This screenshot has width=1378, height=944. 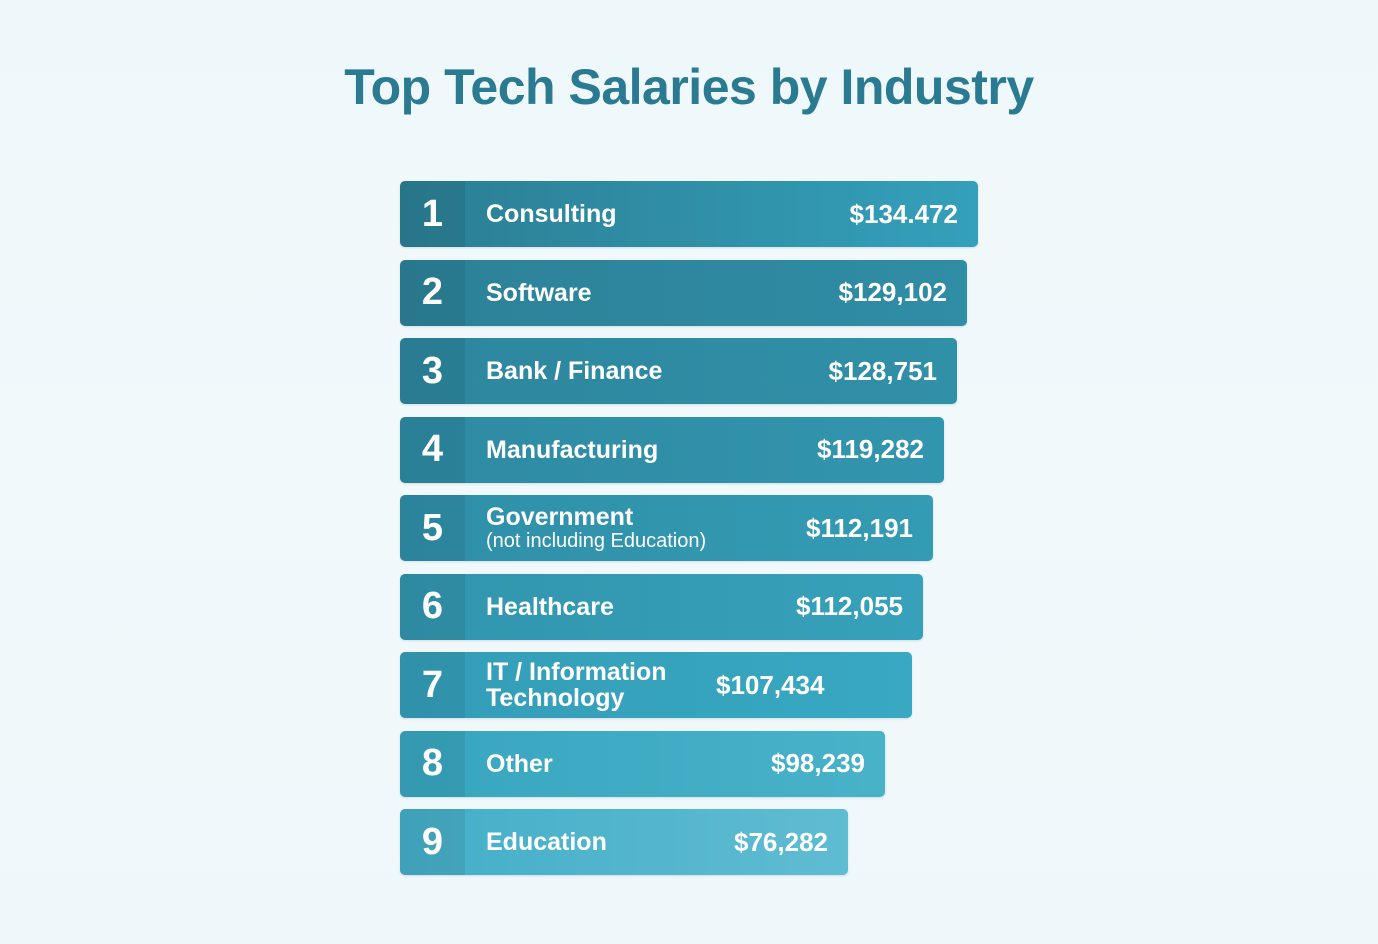 I want to click on rank-number: 6, so click(x=432, y=606).